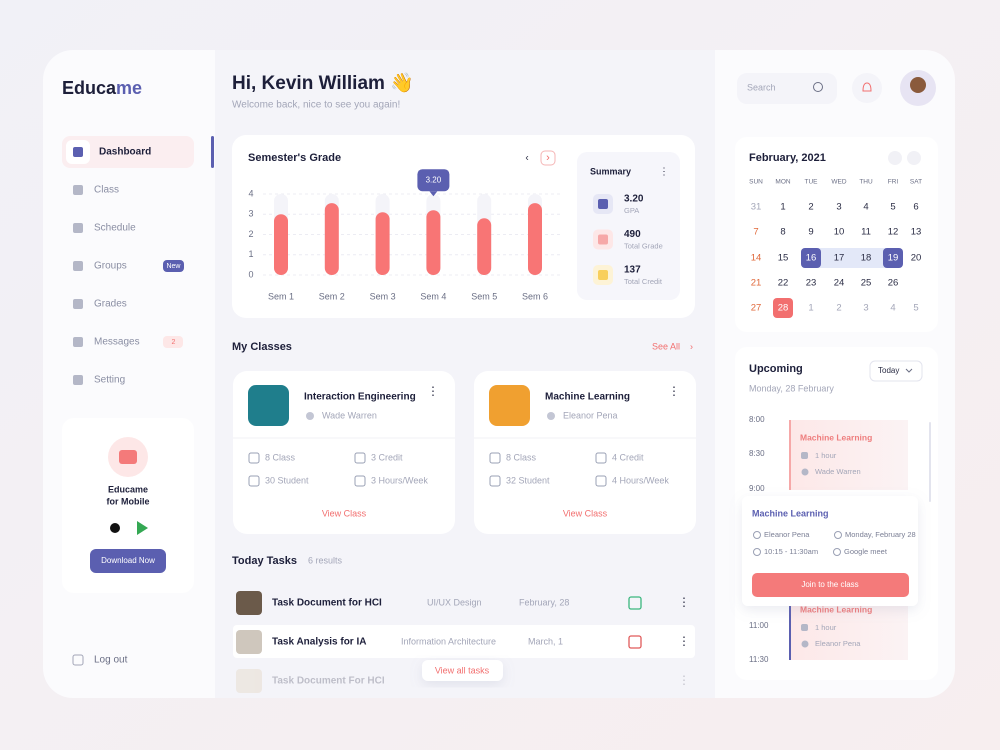 This screenshot has width=1000, height=750. I want to click on tooltip-label: 3.20, so click(434, 179).